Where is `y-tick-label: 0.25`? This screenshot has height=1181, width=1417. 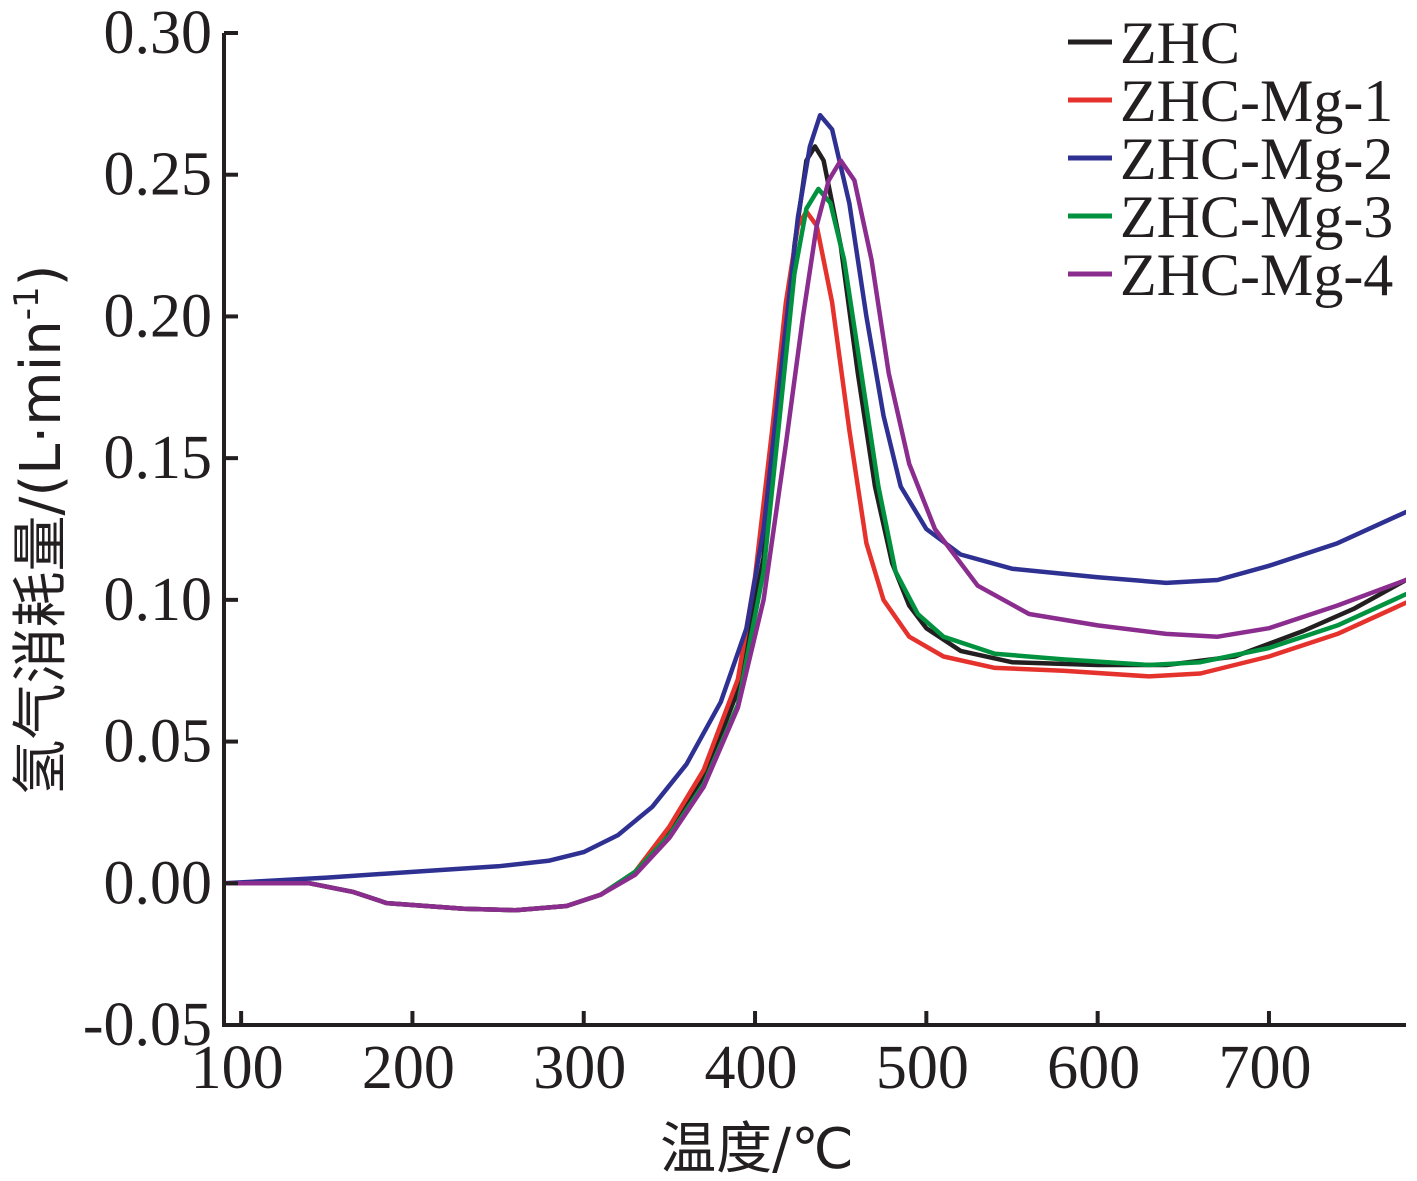 y-tick-label: 0.25 is located at coordinates (158, 175).